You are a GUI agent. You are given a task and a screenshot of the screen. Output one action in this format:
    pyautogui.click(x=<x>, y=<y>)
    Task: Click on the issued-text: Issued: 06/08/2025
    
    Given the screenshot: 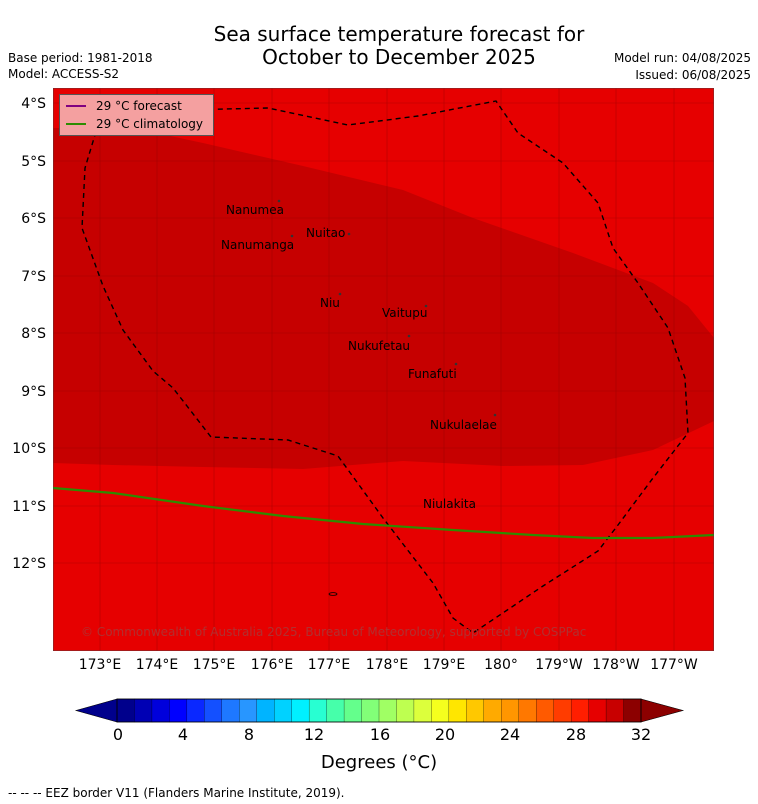 What is the action you would take?
    pyautogui.click(x=693, y=75)
    